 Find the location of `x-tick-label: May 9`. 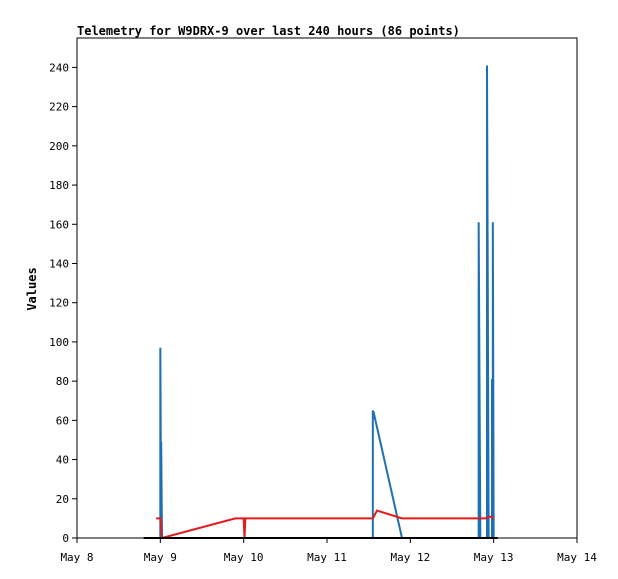

x-tick-label: May 9 is located at coordinates (160, 557).